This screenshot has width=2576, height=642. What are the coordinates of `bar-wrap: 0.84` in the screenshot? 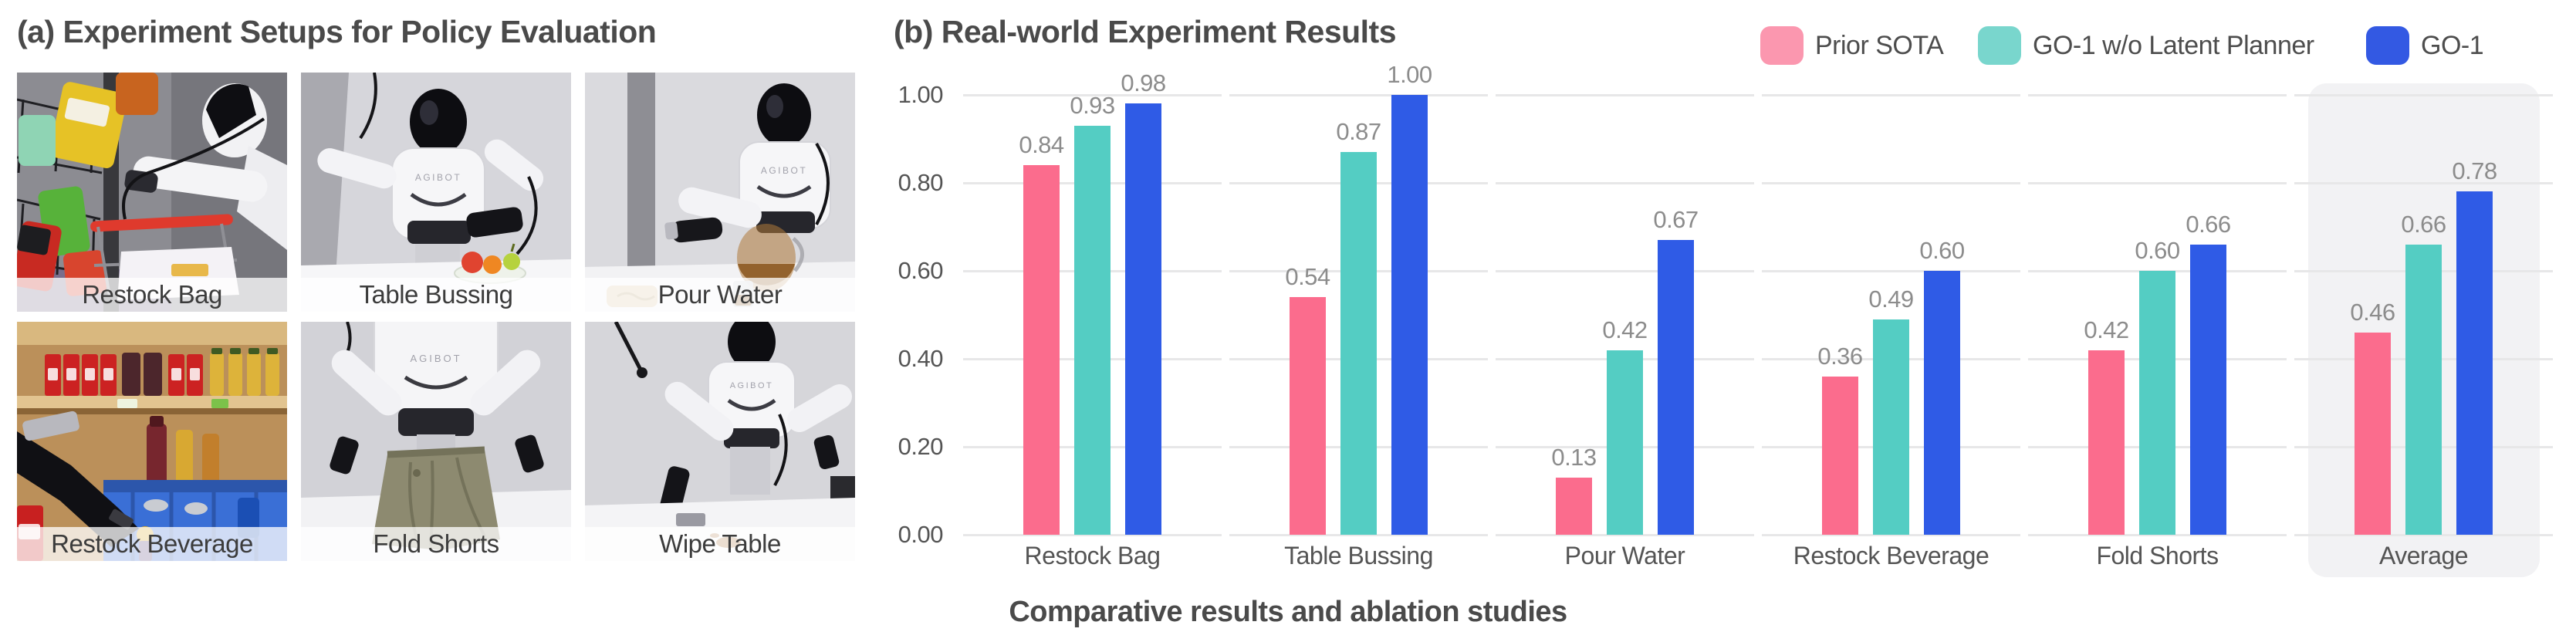 It's located at (1041, 333).